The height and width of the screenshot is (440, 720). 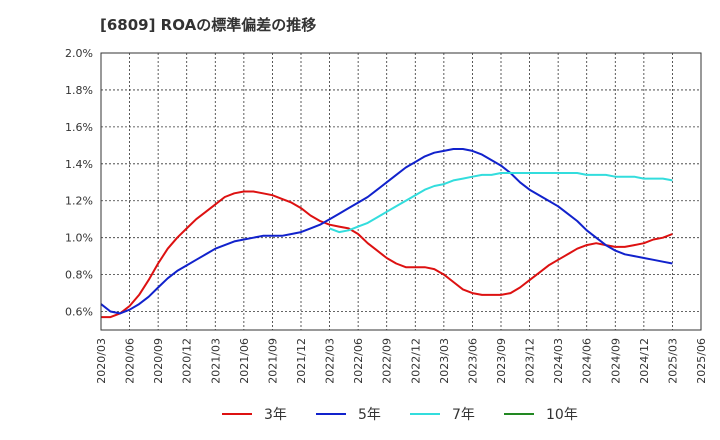 I want to click on x-tick-label: 2022/06, so click(x=358, y=361).